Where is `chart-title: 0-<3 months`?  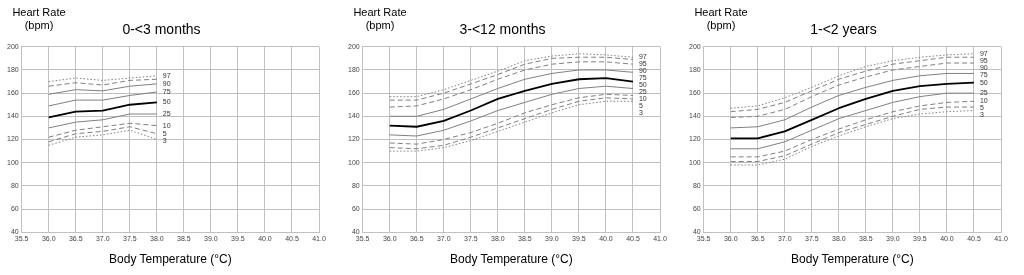
chart-title: 0-<3 months is located at coordinates (161, 29).